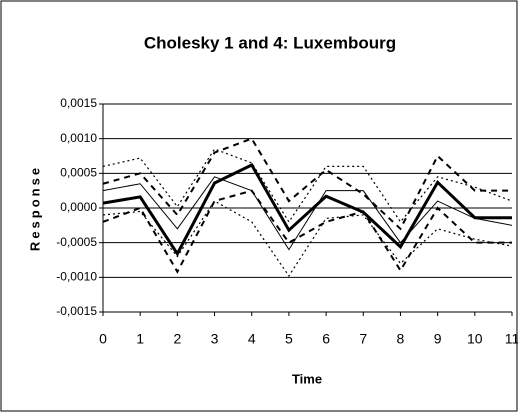 The width and height of the screenshot is (518, 417). What do you see at coordinates (78, 103) in the screenshot?
I see `y-tick-label: 0,0015` at bounding box center [78, 103].